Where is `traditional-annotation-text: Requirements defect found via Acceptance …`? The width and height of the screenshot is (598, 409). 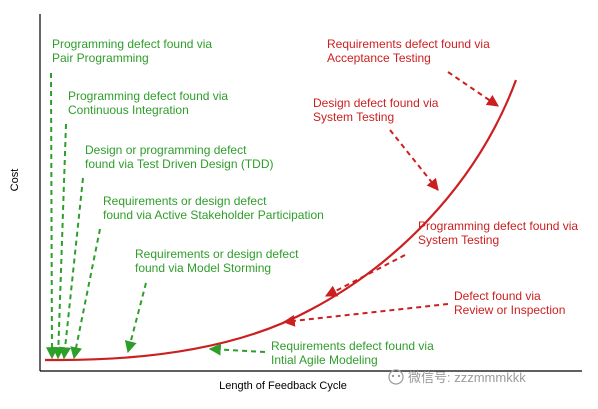
traditional-annotation-text: Requirements defect found via Acceptance … is located at coordinates (408, 51).